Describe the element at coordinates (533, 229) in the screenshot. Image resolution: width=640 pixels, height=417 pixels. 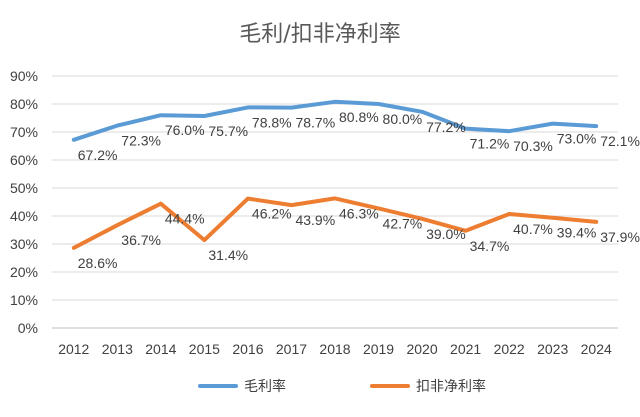
I see `data-label: 40.7%` at that location.